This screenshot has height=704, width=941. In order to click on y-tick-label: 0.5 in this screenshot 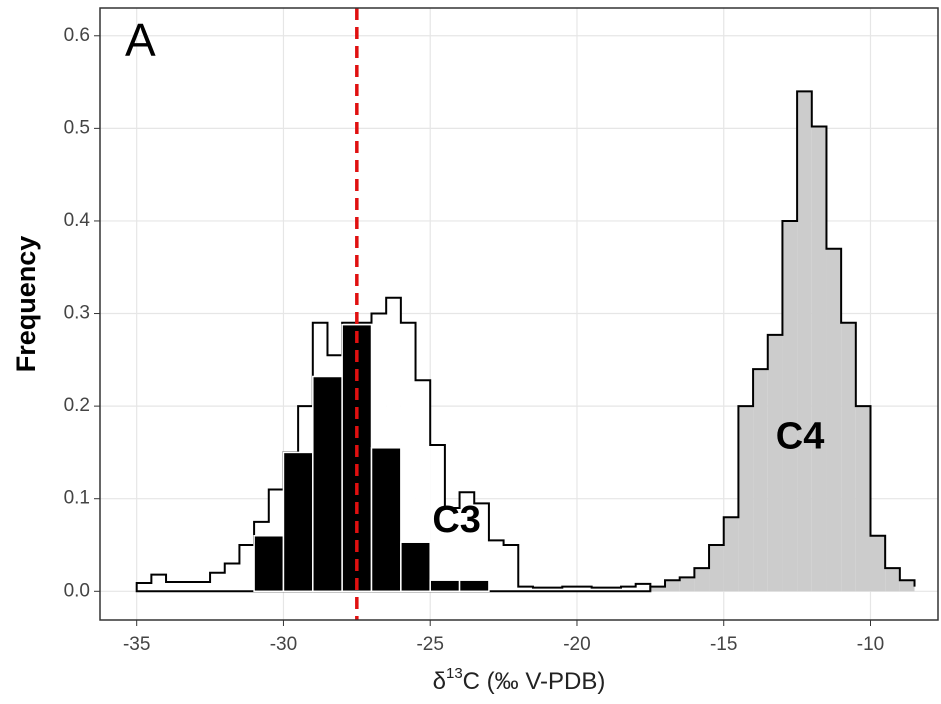, I will do `click(77, 127)`.